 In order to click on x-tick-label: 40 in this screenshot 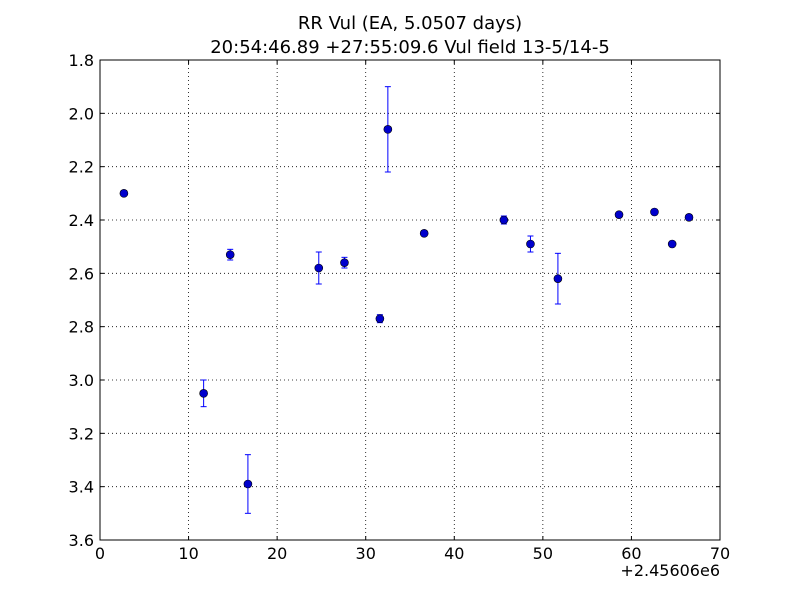, I will do `click(454, 553)`.